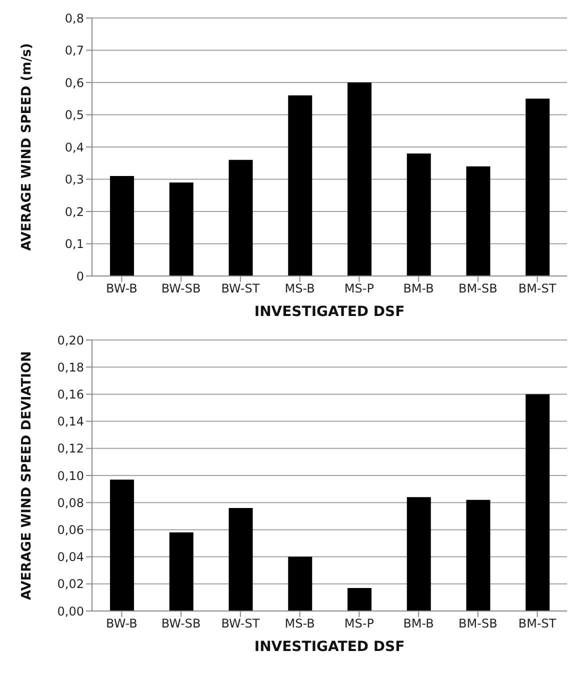 This screenshot has width=579, height=675. Describe the element at coordinates (70, 557) in the screenshot. I see `y-tick-label: 0,04` at that location.